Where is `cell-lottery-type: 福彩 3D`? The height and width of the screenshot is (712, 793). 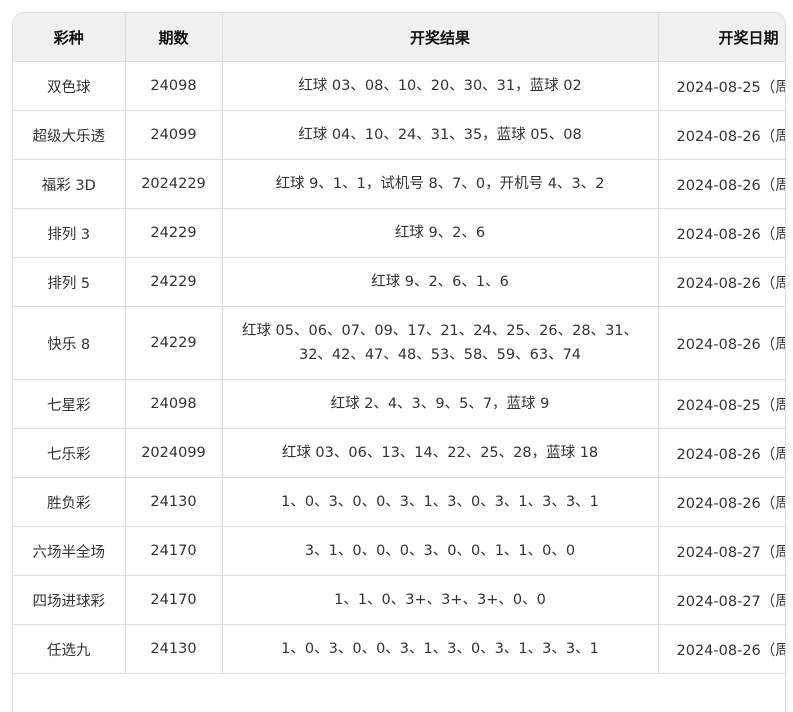 cell-lottery-type: 福彩 3D is located at coordinates (69, 184).